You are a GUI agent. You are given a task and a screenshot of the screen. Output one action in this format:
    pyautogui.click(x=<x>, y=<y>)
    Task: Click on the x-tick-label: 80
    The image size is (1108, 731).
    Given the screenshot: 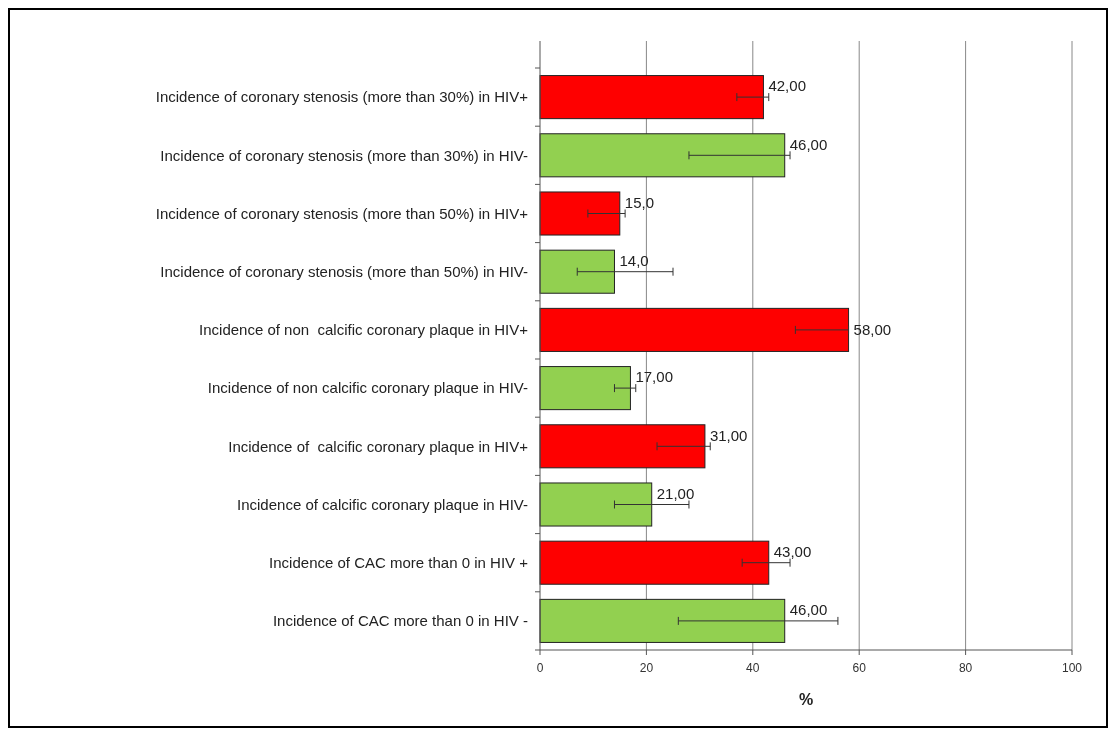 What is the action you would take?
    pyautogui.click(x=965, y=668)
    